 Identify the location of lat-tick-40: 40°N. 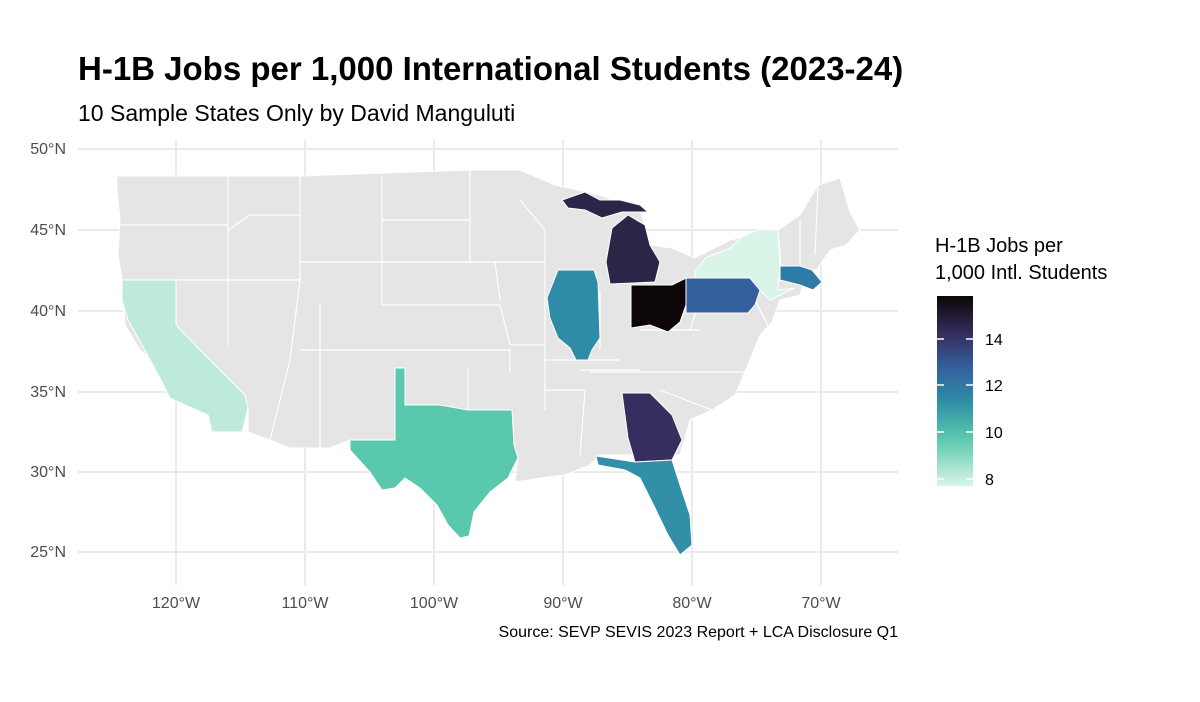
(48, 311).